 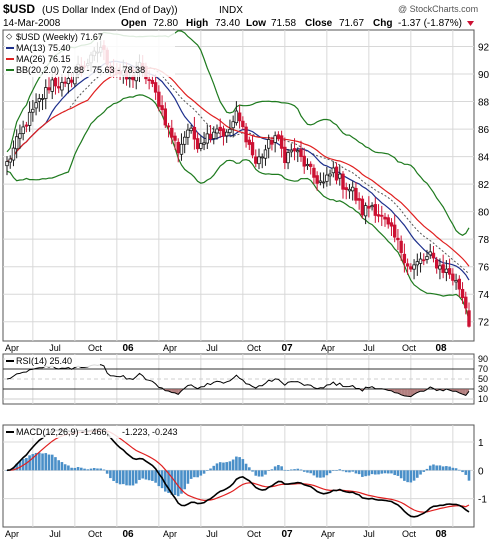 What do you see at coordinates (12, 534) in the screenshot?
I see `macd-x-tick: Apr` at bounding box center [12, 534].